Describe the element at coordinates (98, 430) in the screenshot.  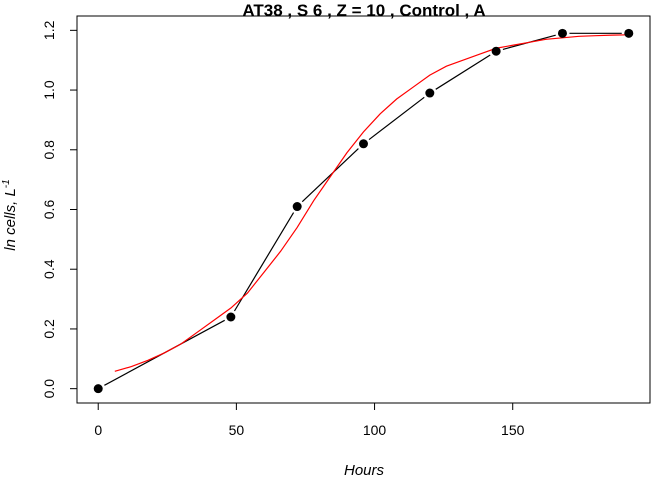
I see `x-tick-label: 0` at that location.